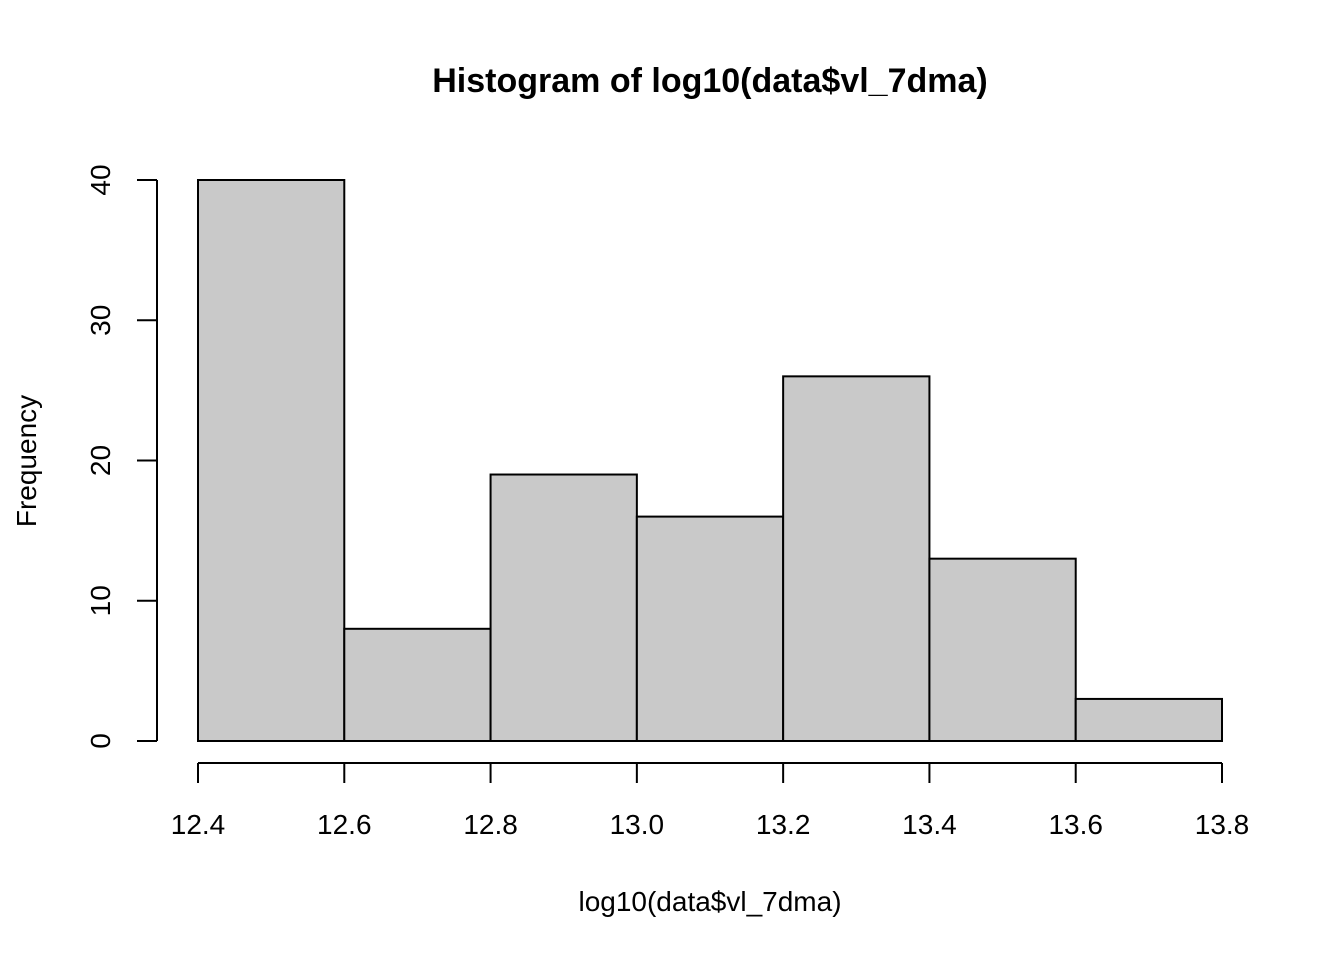 The height and width of the screenshot is (960, 1344). What do you see at coordinates (1222, 824) in the screenshot?
I see `x-tick-label: 13.8` at bounding box center [1222, 824].